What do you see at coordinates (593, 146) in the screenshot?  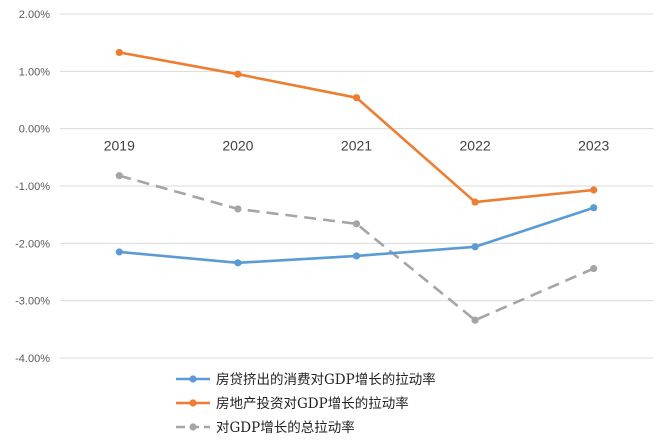 I see `x-tick-label: 2023` at bounding box center [593, 146].